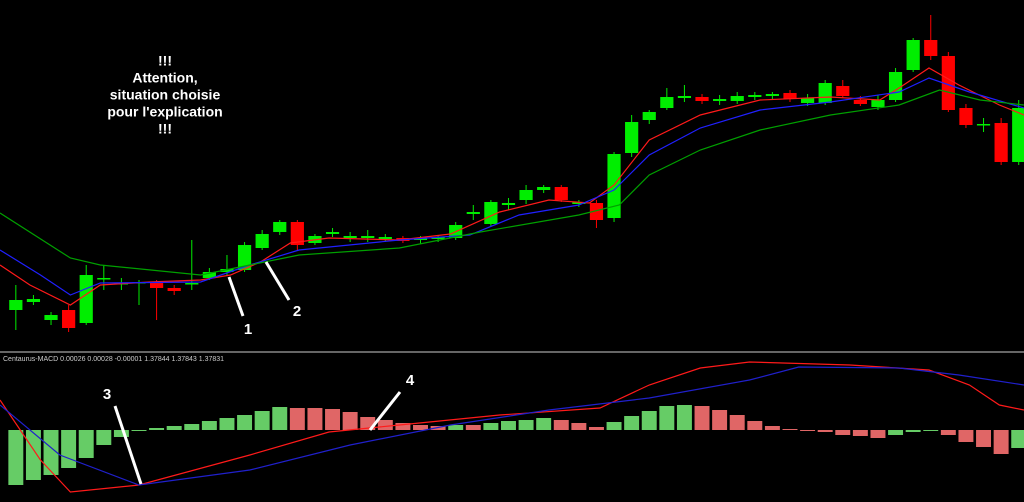 This screenshot has height=502, width=1024. I want to click on notice: pour l'explication, so click(164, 112).